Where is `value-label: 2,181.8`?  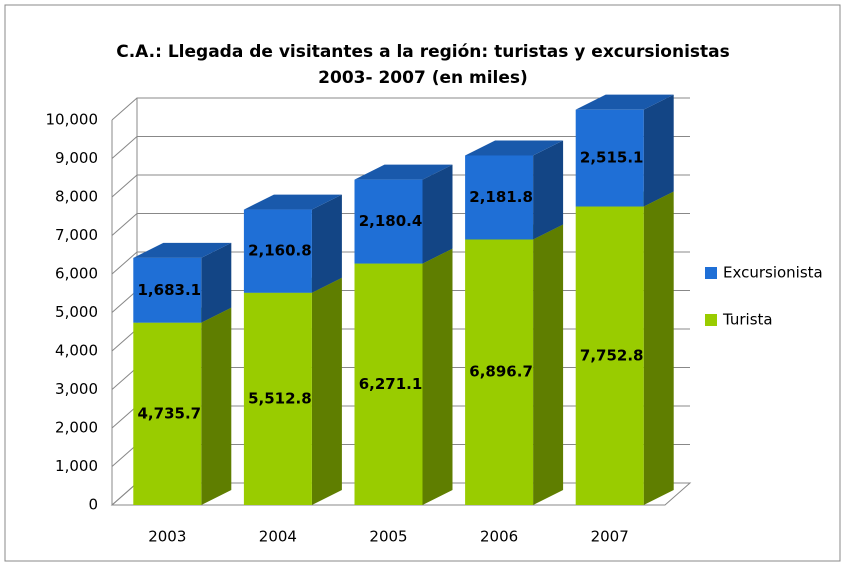
value-label: 2,181.8 is located at coordinates (501, 197).